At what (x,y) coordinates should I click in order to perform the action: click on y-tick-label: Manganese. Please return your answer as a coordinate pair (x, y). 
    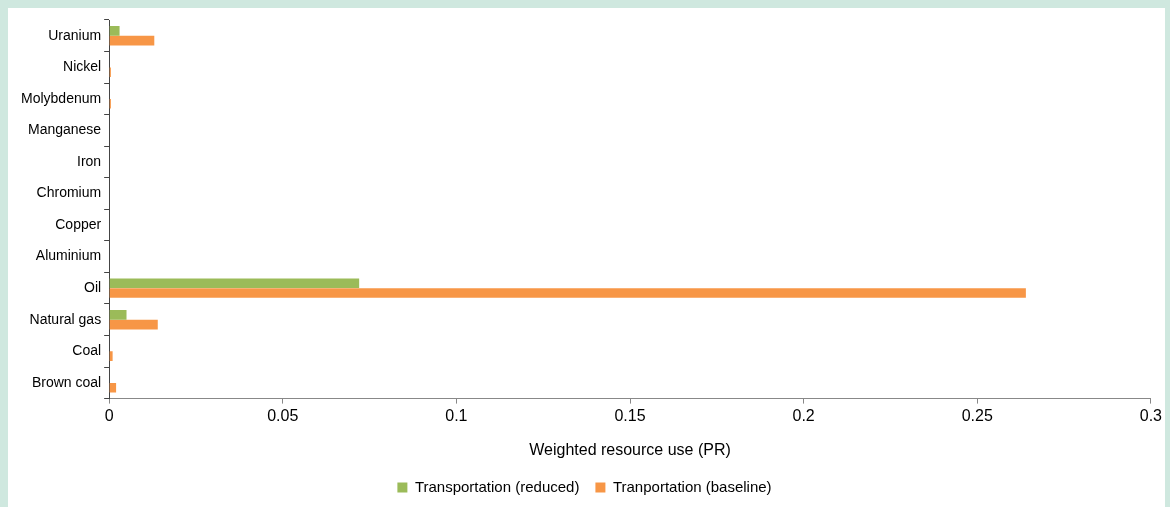
    Looking at the image, I should click on (64, 129).